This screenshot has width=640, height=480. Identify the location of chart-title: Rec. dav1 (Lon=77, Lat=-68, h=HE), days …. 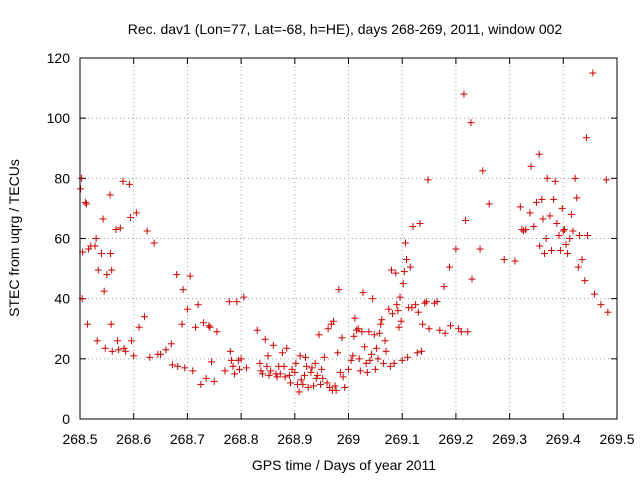
(345, 29).